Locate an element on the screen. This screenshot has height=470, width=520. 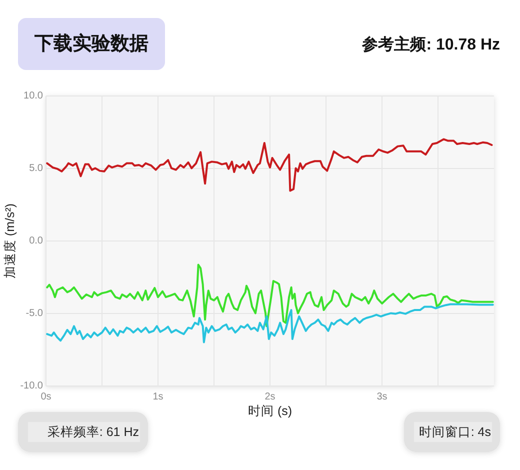
y-axis-title: 加速度 (m/s²) is located at coordinates (9, 241).